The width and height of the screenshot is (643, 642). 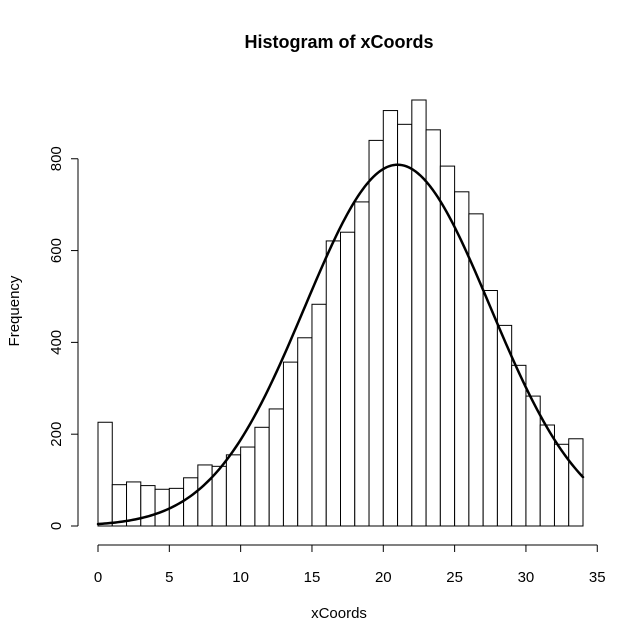 What do you see at coordinates (383, 577) in the screenshot?
I see `x-tick-label: 20` at bounding box center [383, 577].